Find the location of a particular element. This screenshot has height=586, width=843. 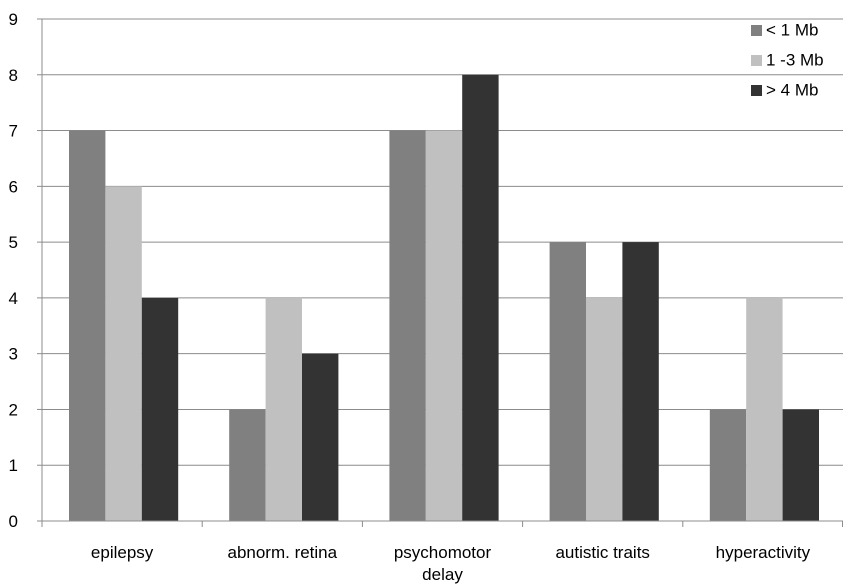

y-tick-label: 3 is located at coordinates (13, 354).